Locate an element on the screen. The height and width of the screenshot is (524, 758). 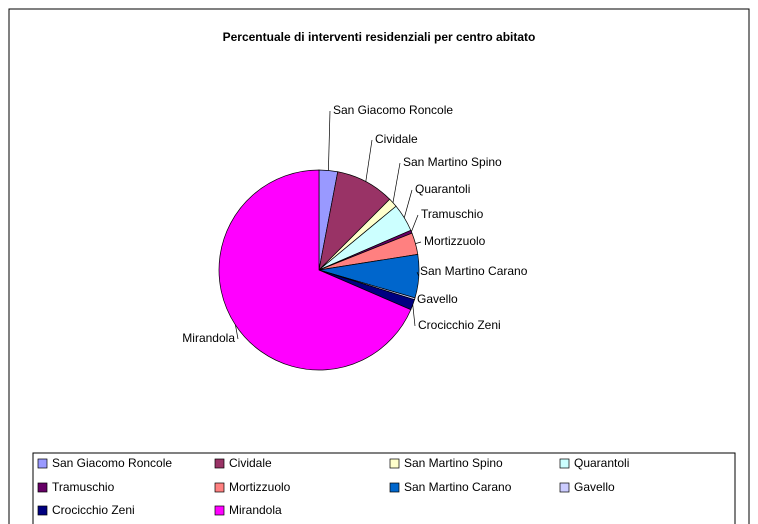
legend-label: Mirandola is located at coordinates (255, 510).